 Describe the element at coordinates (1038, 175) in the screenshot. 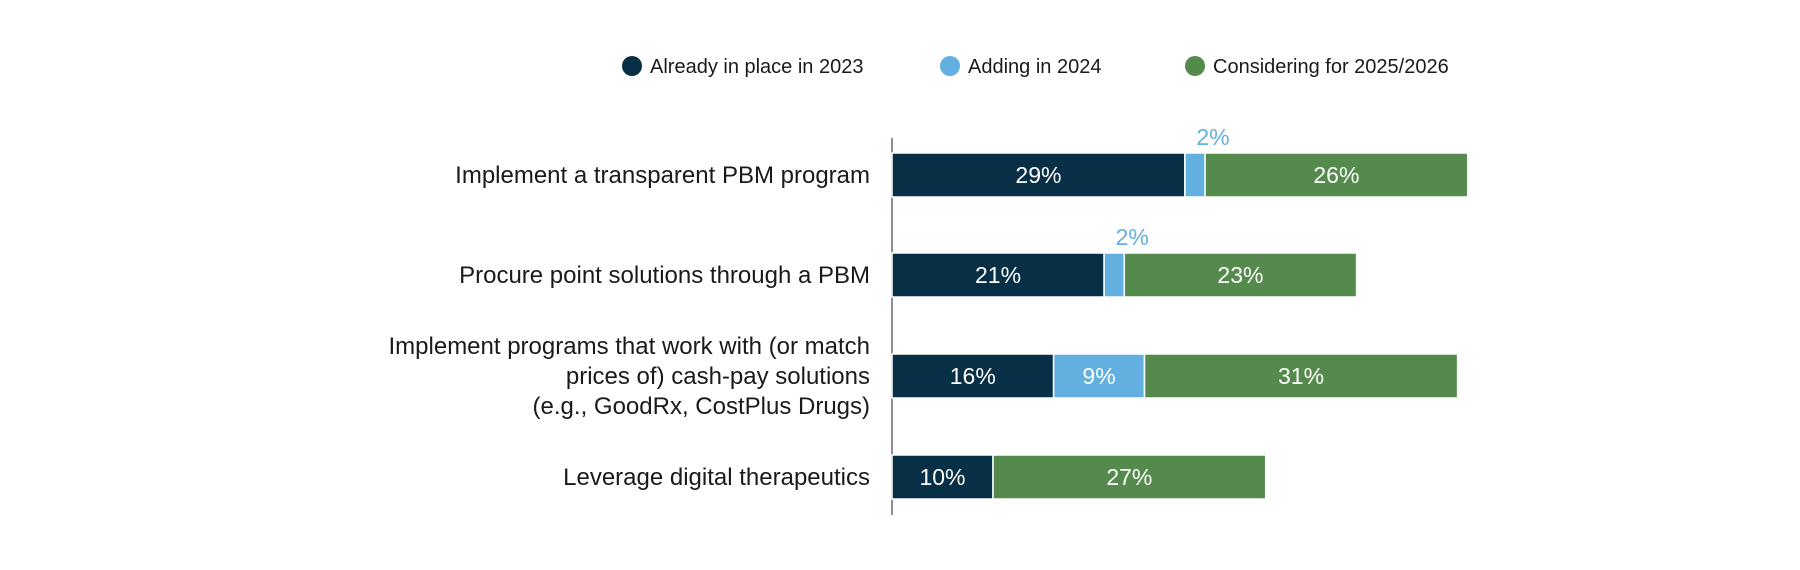

I see `bar-value-label-0-0: 29%` at that location.